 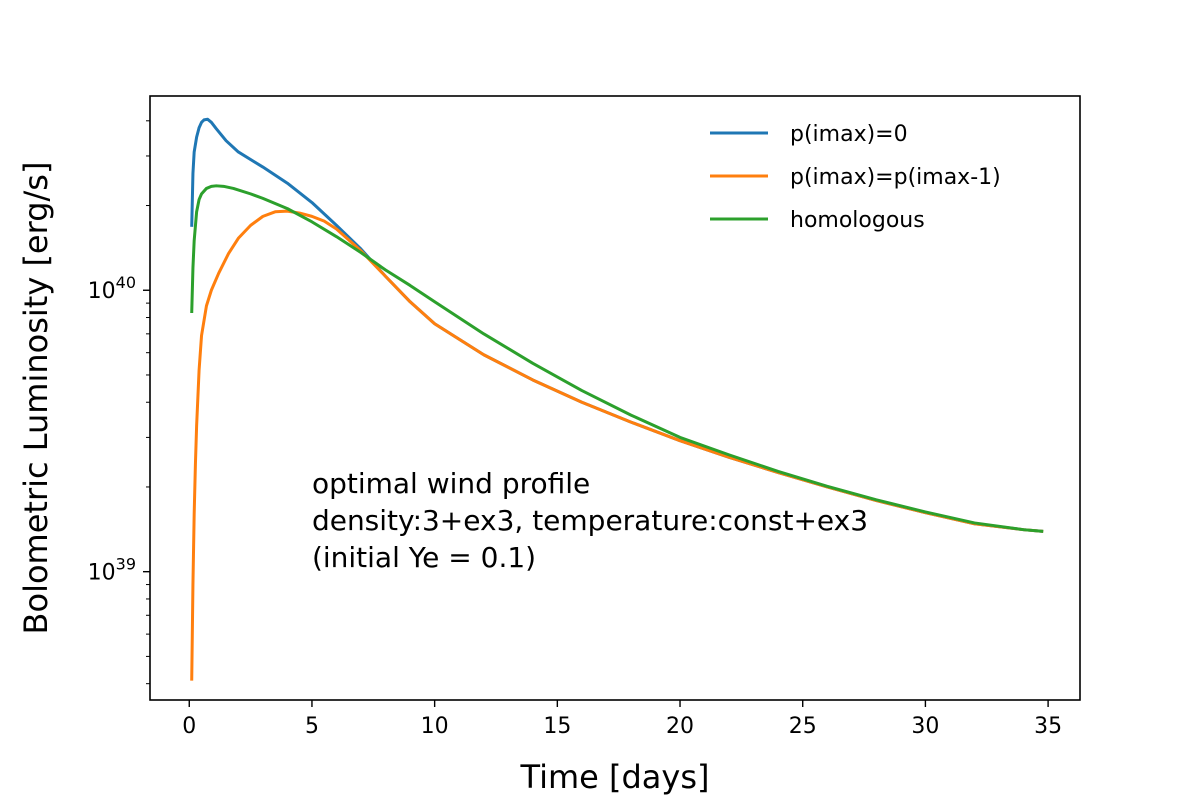 What do you see at coordinates (119, 402) in the screenshot?
I see `y-axis: 1039 1040` at bounding box center [119, 402].